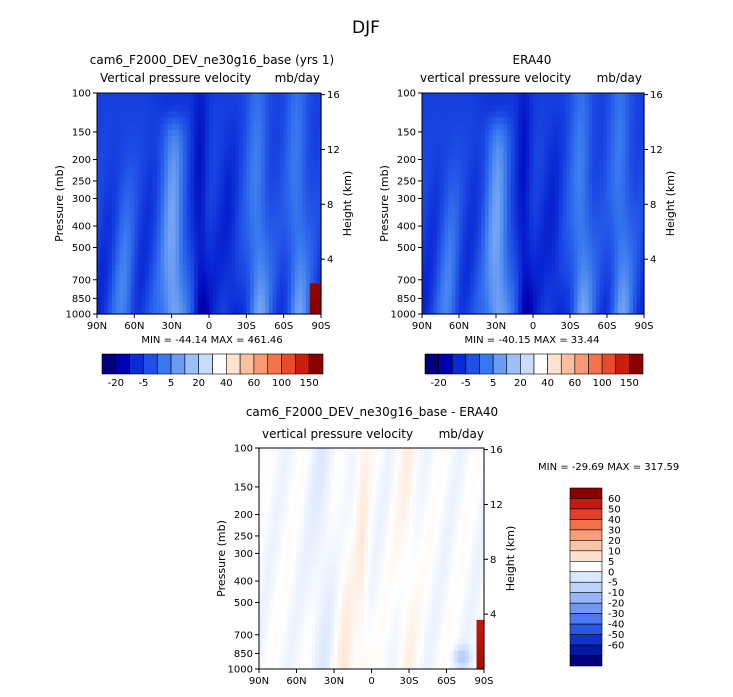 This screenshot has width=733, height=697. I want to click on era-colorbar-label: 20, so click(520, 383).